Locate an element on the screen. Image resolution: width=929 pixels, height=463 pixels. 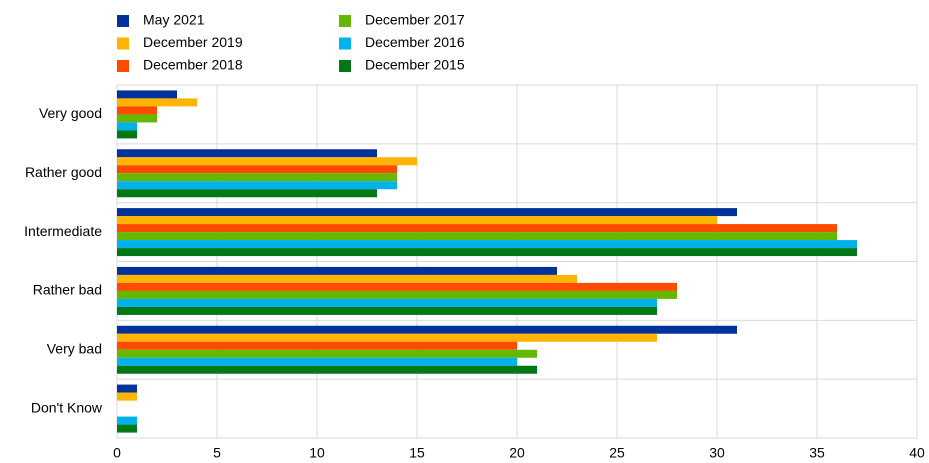
y-tick-label: Rather bad is located at coordinates (67, 290).